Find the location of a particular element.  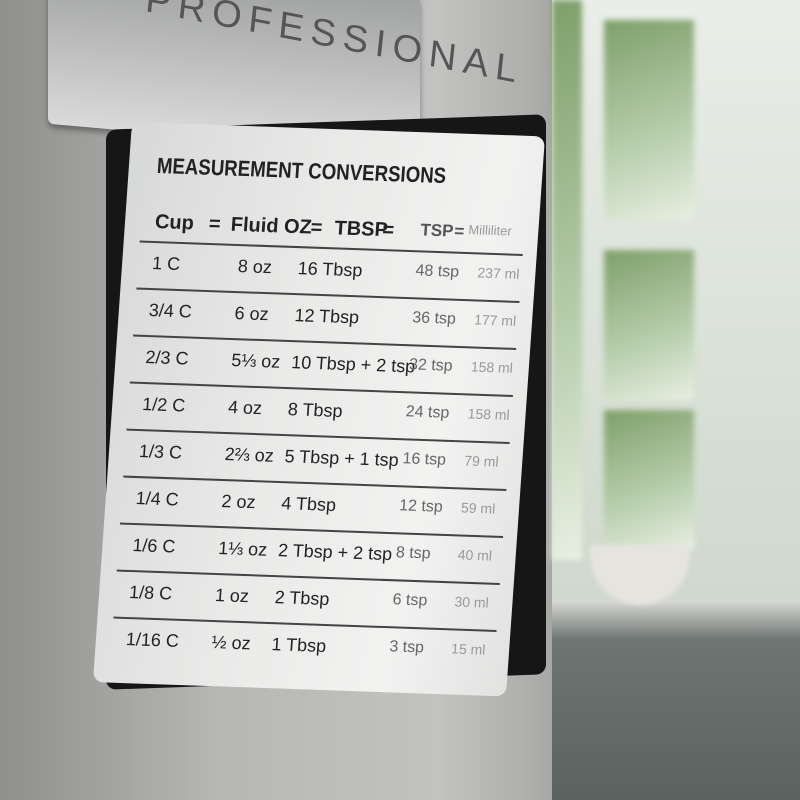

table-cell: 2 Tbsp is located at coordinates (302, 598).